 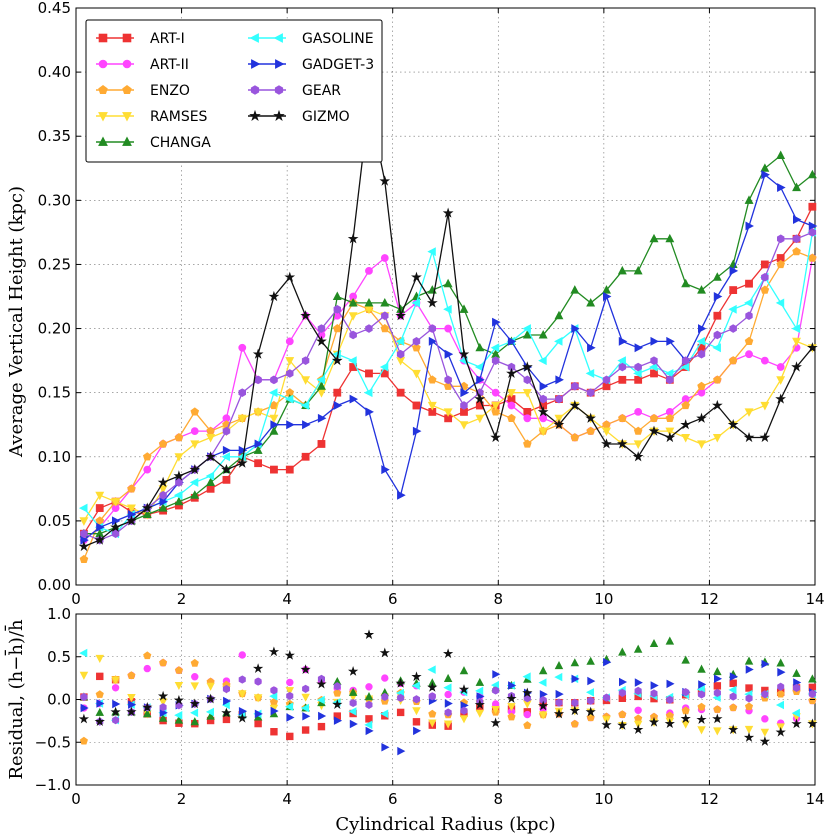 I want to click on residual-xtick-label: 4, so click(x=287, y=799).